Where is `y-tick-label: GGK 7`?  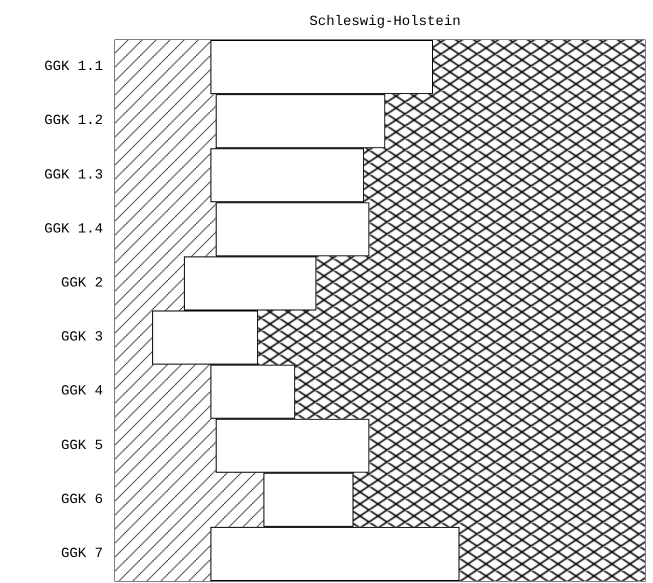
y-tick-label: GGK 7 is located at coordinates (81, 554).